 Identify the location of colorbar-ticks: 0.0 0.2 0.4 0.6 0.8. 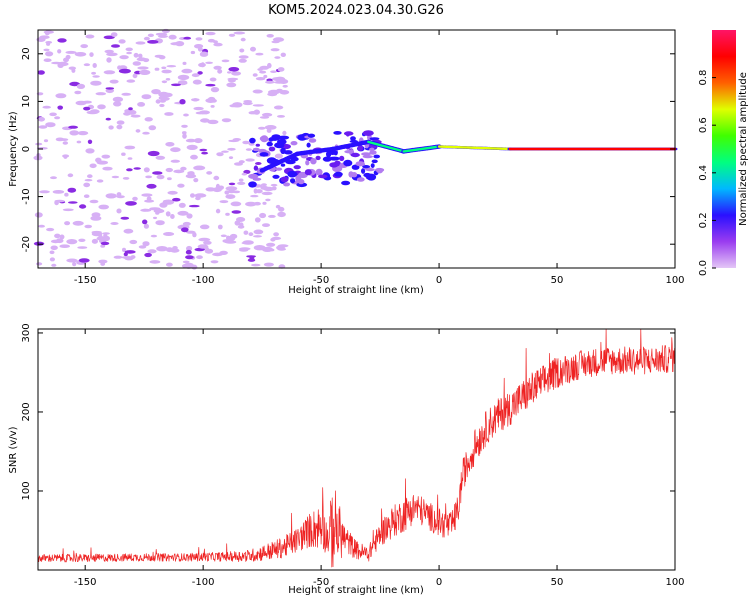
(707, 173).